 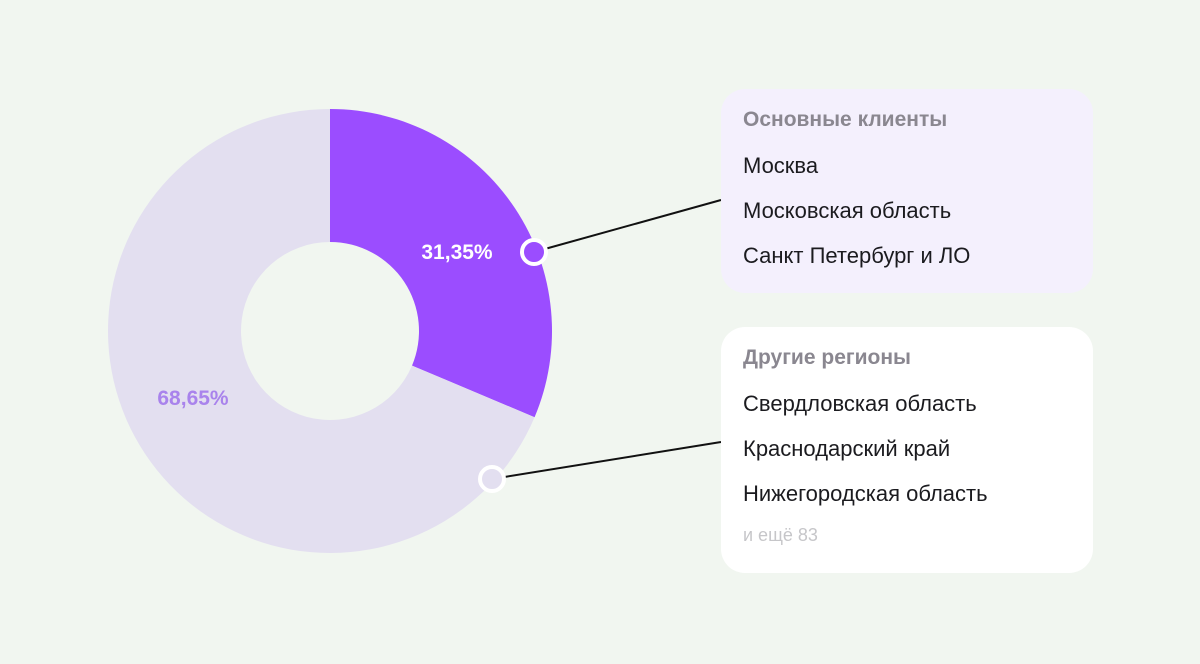 What do you see at coordinates (845, 119) in the screenshot?
I see `main-clients-title: Основные клиенты` at bounding box center [845, 119].